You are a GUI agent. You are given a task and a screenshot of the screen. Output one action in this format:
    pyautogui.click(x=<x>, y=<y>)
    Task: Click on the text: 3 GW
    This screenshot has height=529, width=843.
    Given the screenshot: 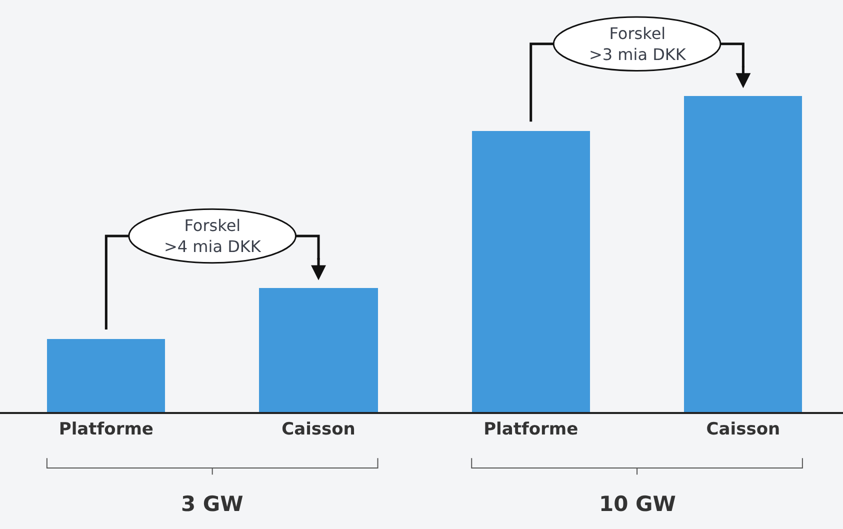 What is the action you would take?
    pyautogui.click(x=212, y=504)
    